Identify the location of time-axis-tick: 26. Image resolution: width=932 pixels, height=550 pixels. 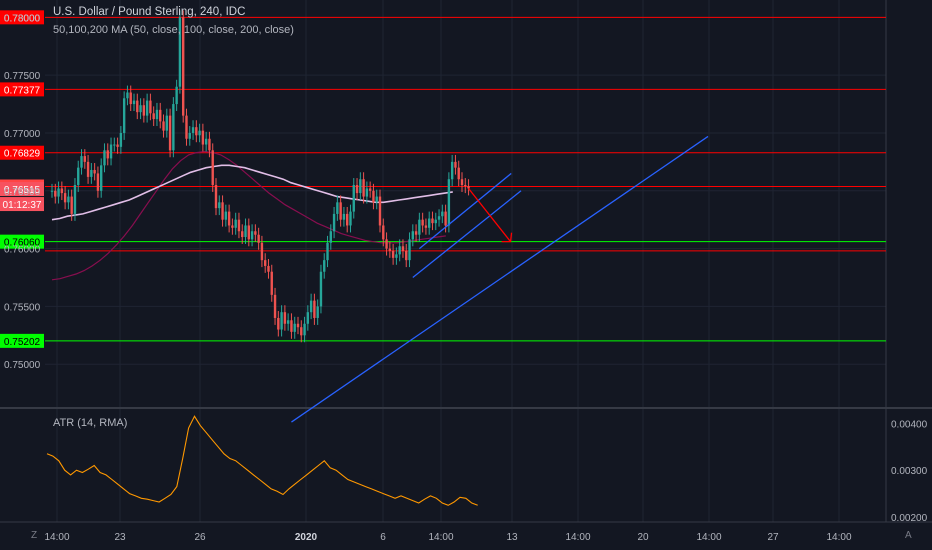
(200, 537).